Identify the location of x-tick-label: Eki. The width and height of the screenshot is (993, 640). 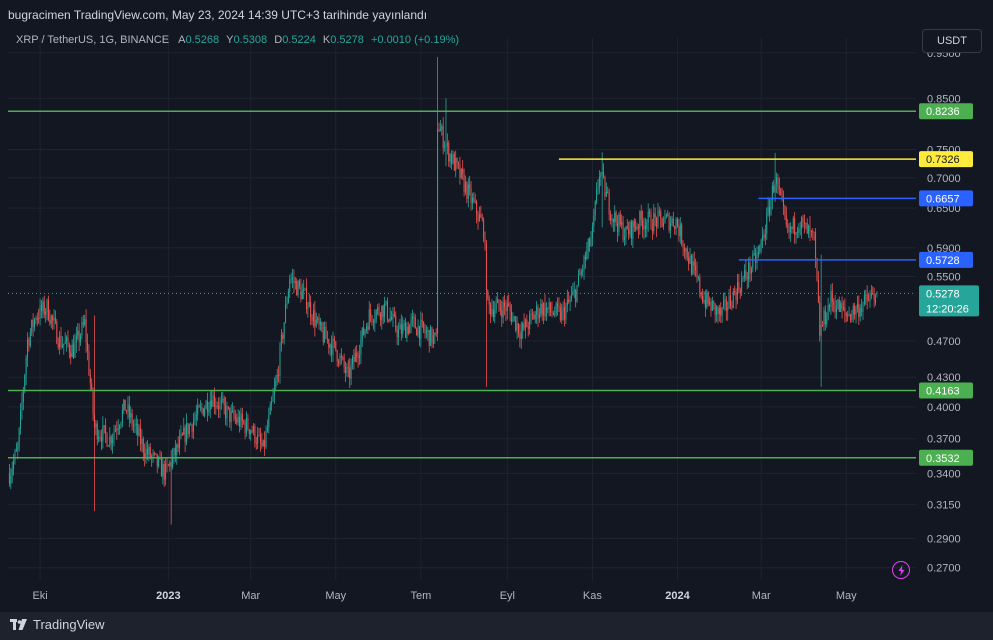
(39, 596).